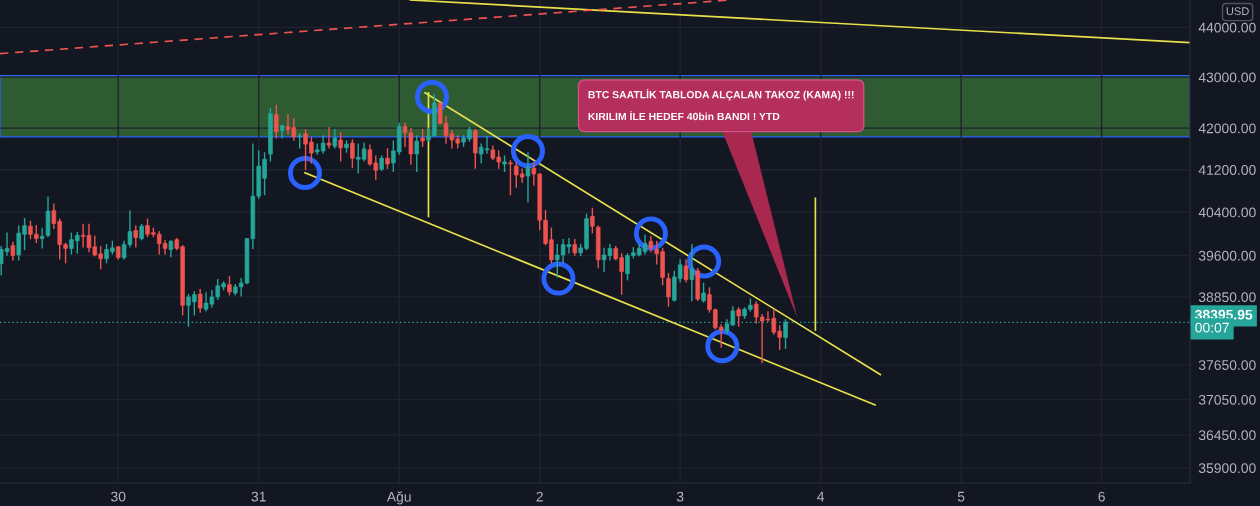 This screenshot has height=506, width=1260. Describe the element at coordinates (680, 496) in the screenshot. I see `x-tick-label: 3` at that location.